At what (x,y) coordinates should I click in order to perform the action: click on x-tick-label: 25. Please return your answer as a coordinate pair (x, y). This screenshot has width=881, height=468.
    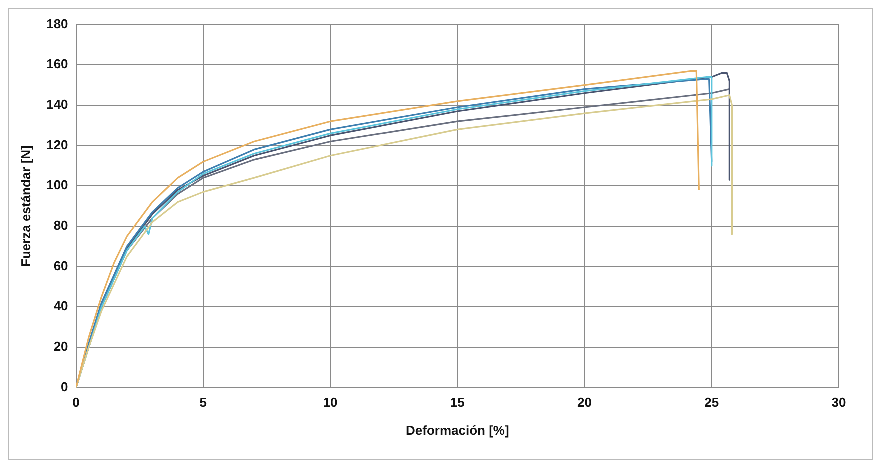
    Looking at the image, I should click on (712, 402).